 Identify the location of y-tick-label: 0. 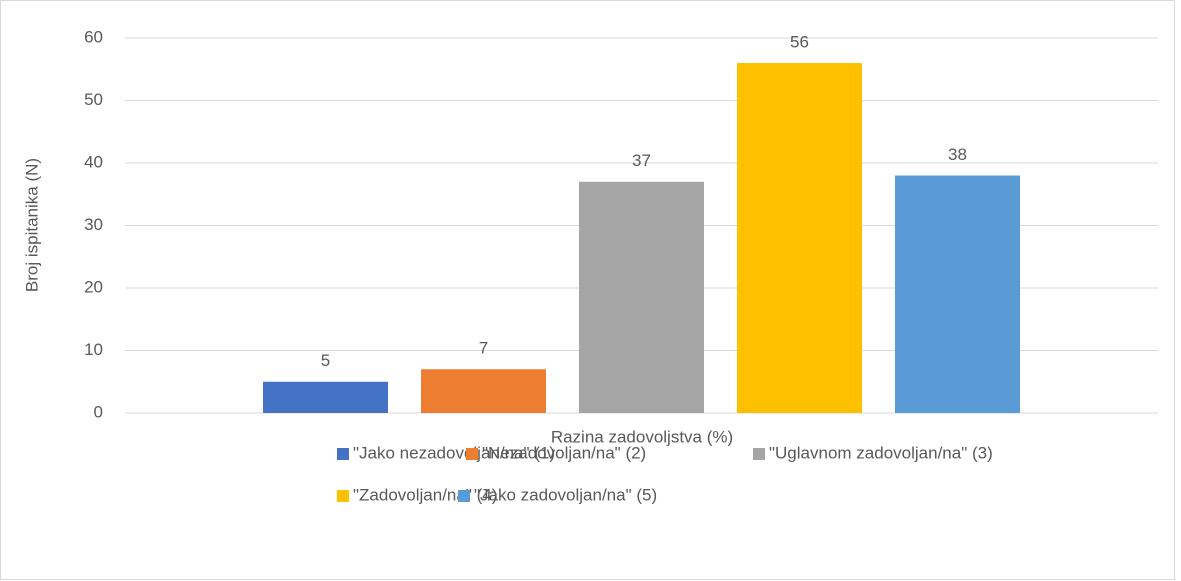
(98, 411).